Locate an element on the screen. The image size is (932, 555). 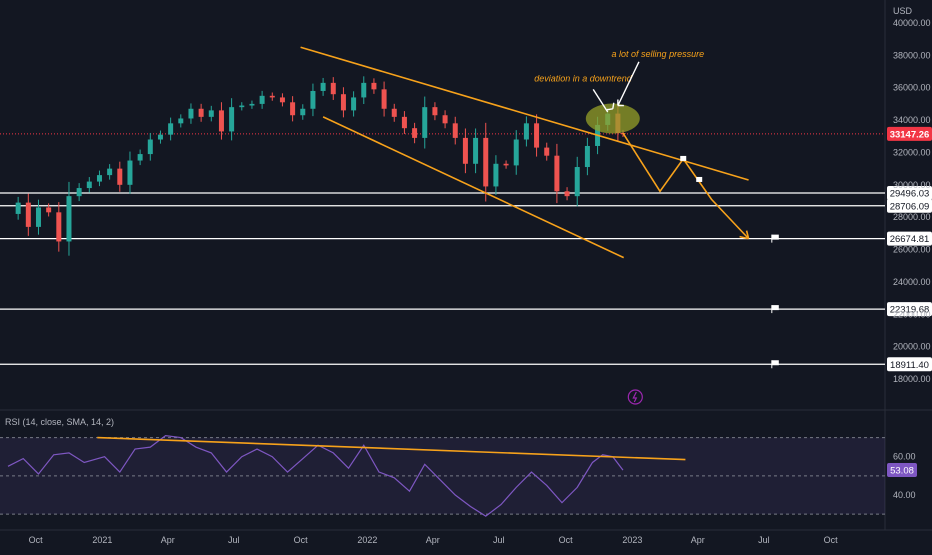
rsi-indicator-label: RSI (14, close, SMA, 14, 2) is located at coordinates (59, 422).